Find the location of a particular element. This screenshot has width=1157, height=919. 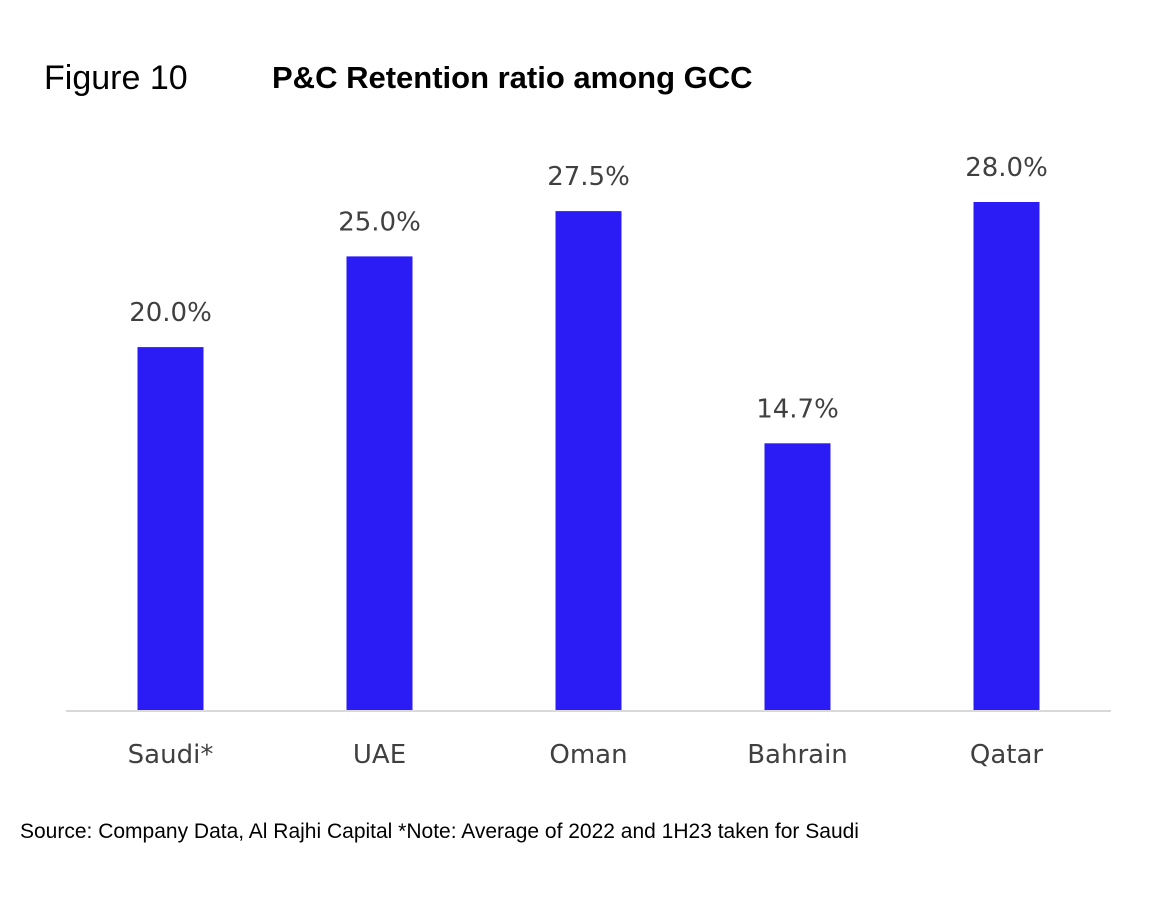

x-tick-label-bahrain: Bahrain is located at coordinates (797, 755).